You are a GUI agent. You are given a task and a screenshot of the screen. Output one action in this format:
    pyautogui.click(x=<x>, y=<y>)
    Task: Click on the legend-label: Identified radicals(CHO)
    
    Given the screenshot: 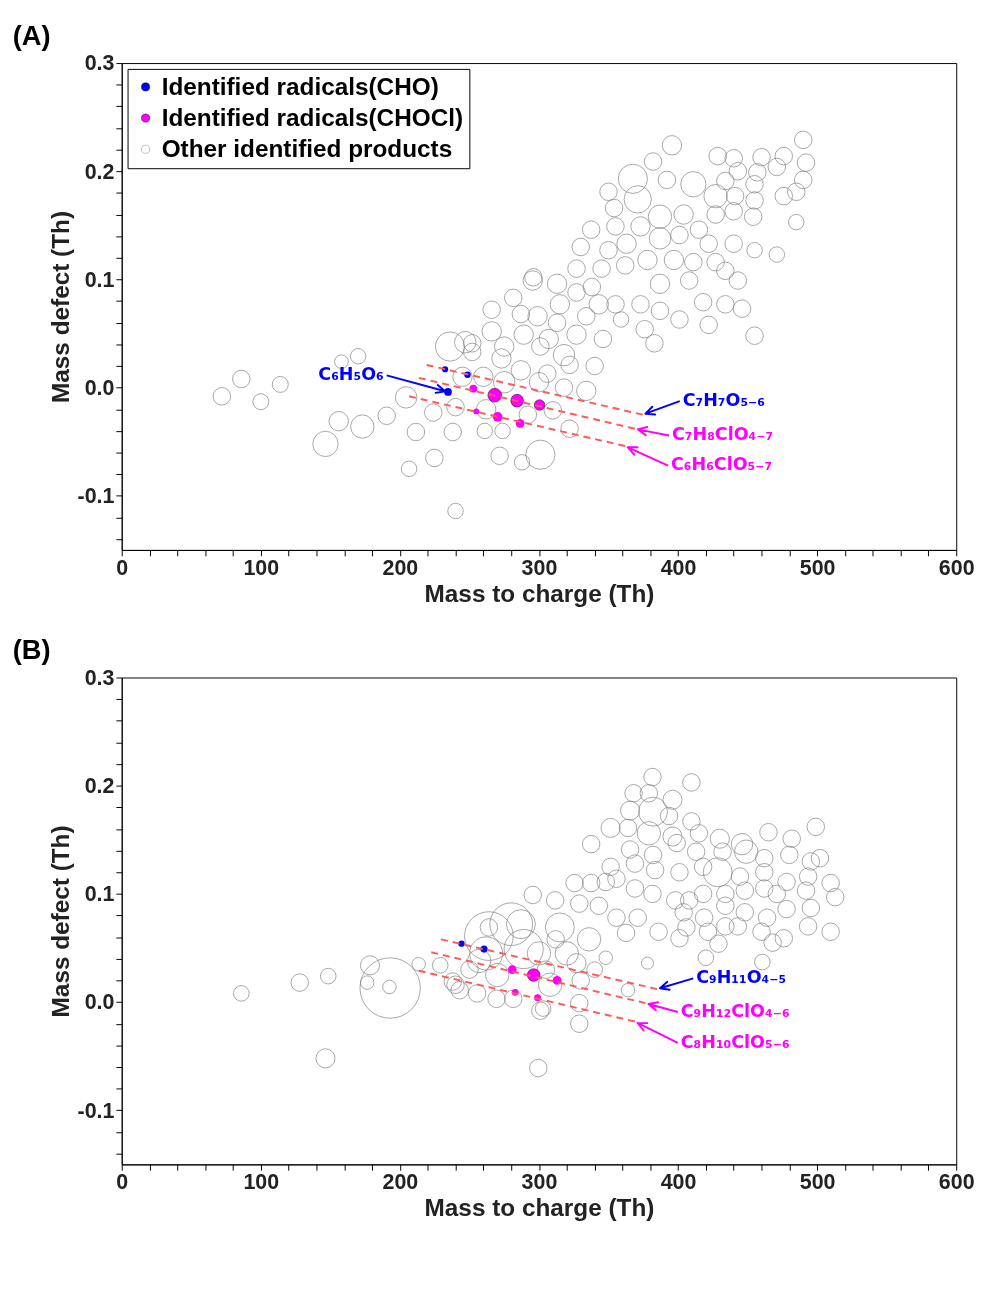 What is the action you would take?
    pyautogui.click(x=300, y=86)
    